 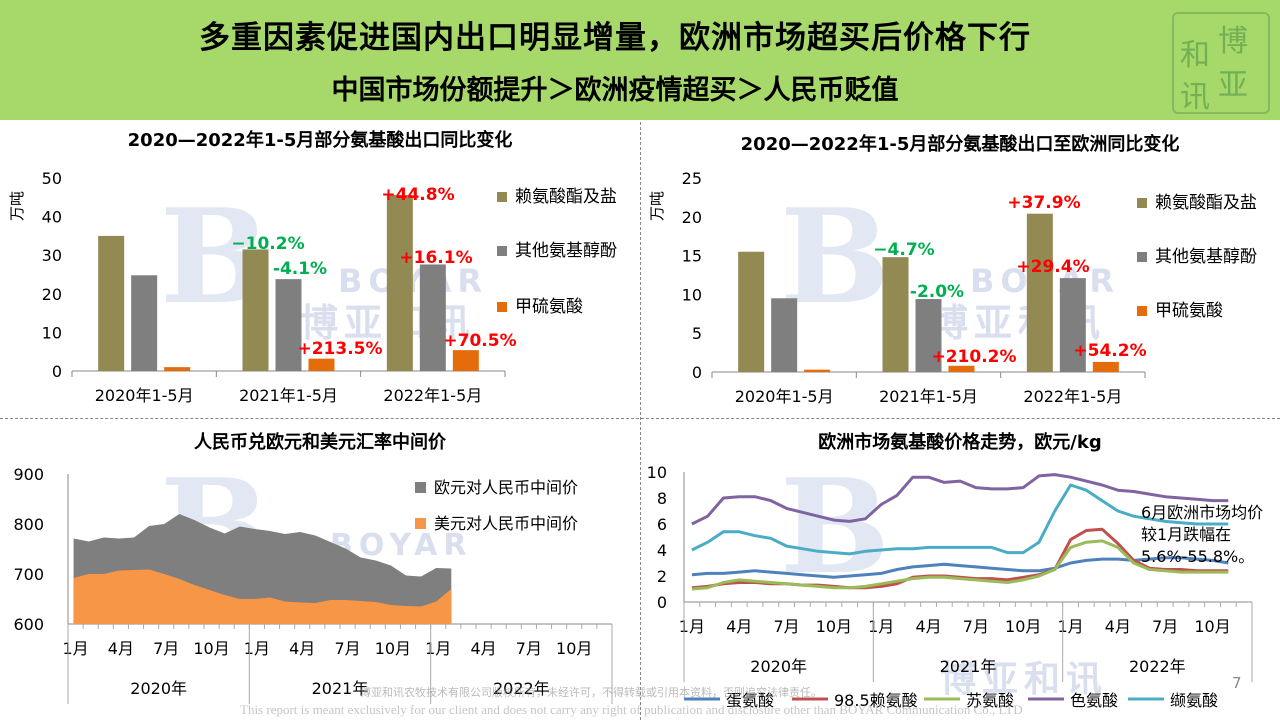 What do you see at coordinates (1109, 351) in the screenshot?
I see `yoy-annotation: +54.2%` at bounding box center [1109, 351].